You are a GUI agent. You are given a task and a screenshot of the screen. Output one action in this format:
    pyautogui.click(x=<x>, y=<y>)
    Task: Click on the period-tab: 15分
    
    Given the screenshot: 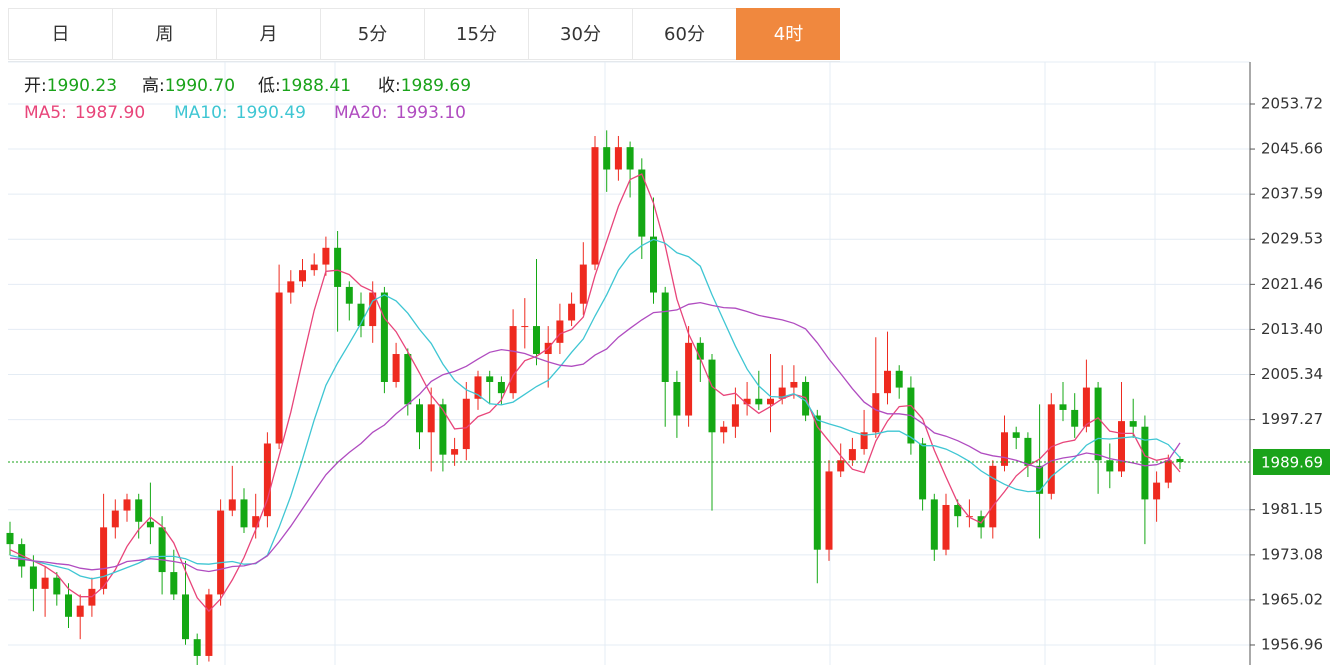 What is the action you would take?
    pyautogui.click(x=476, y=34)
    